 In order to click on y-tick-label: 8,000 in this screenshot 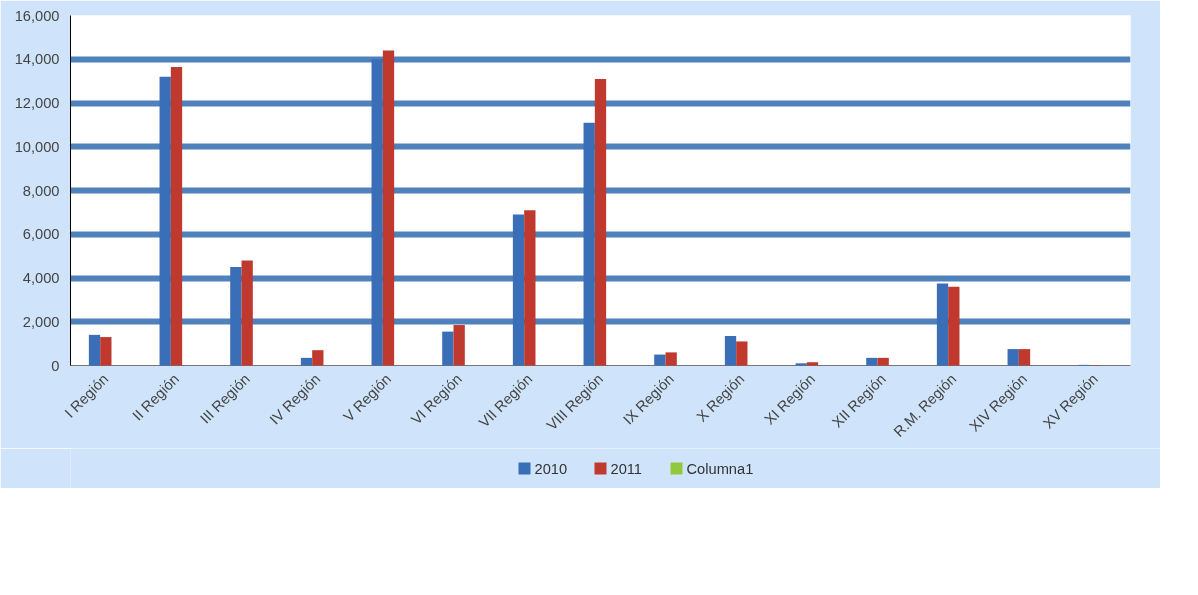, I will do `click(41, 190)`.